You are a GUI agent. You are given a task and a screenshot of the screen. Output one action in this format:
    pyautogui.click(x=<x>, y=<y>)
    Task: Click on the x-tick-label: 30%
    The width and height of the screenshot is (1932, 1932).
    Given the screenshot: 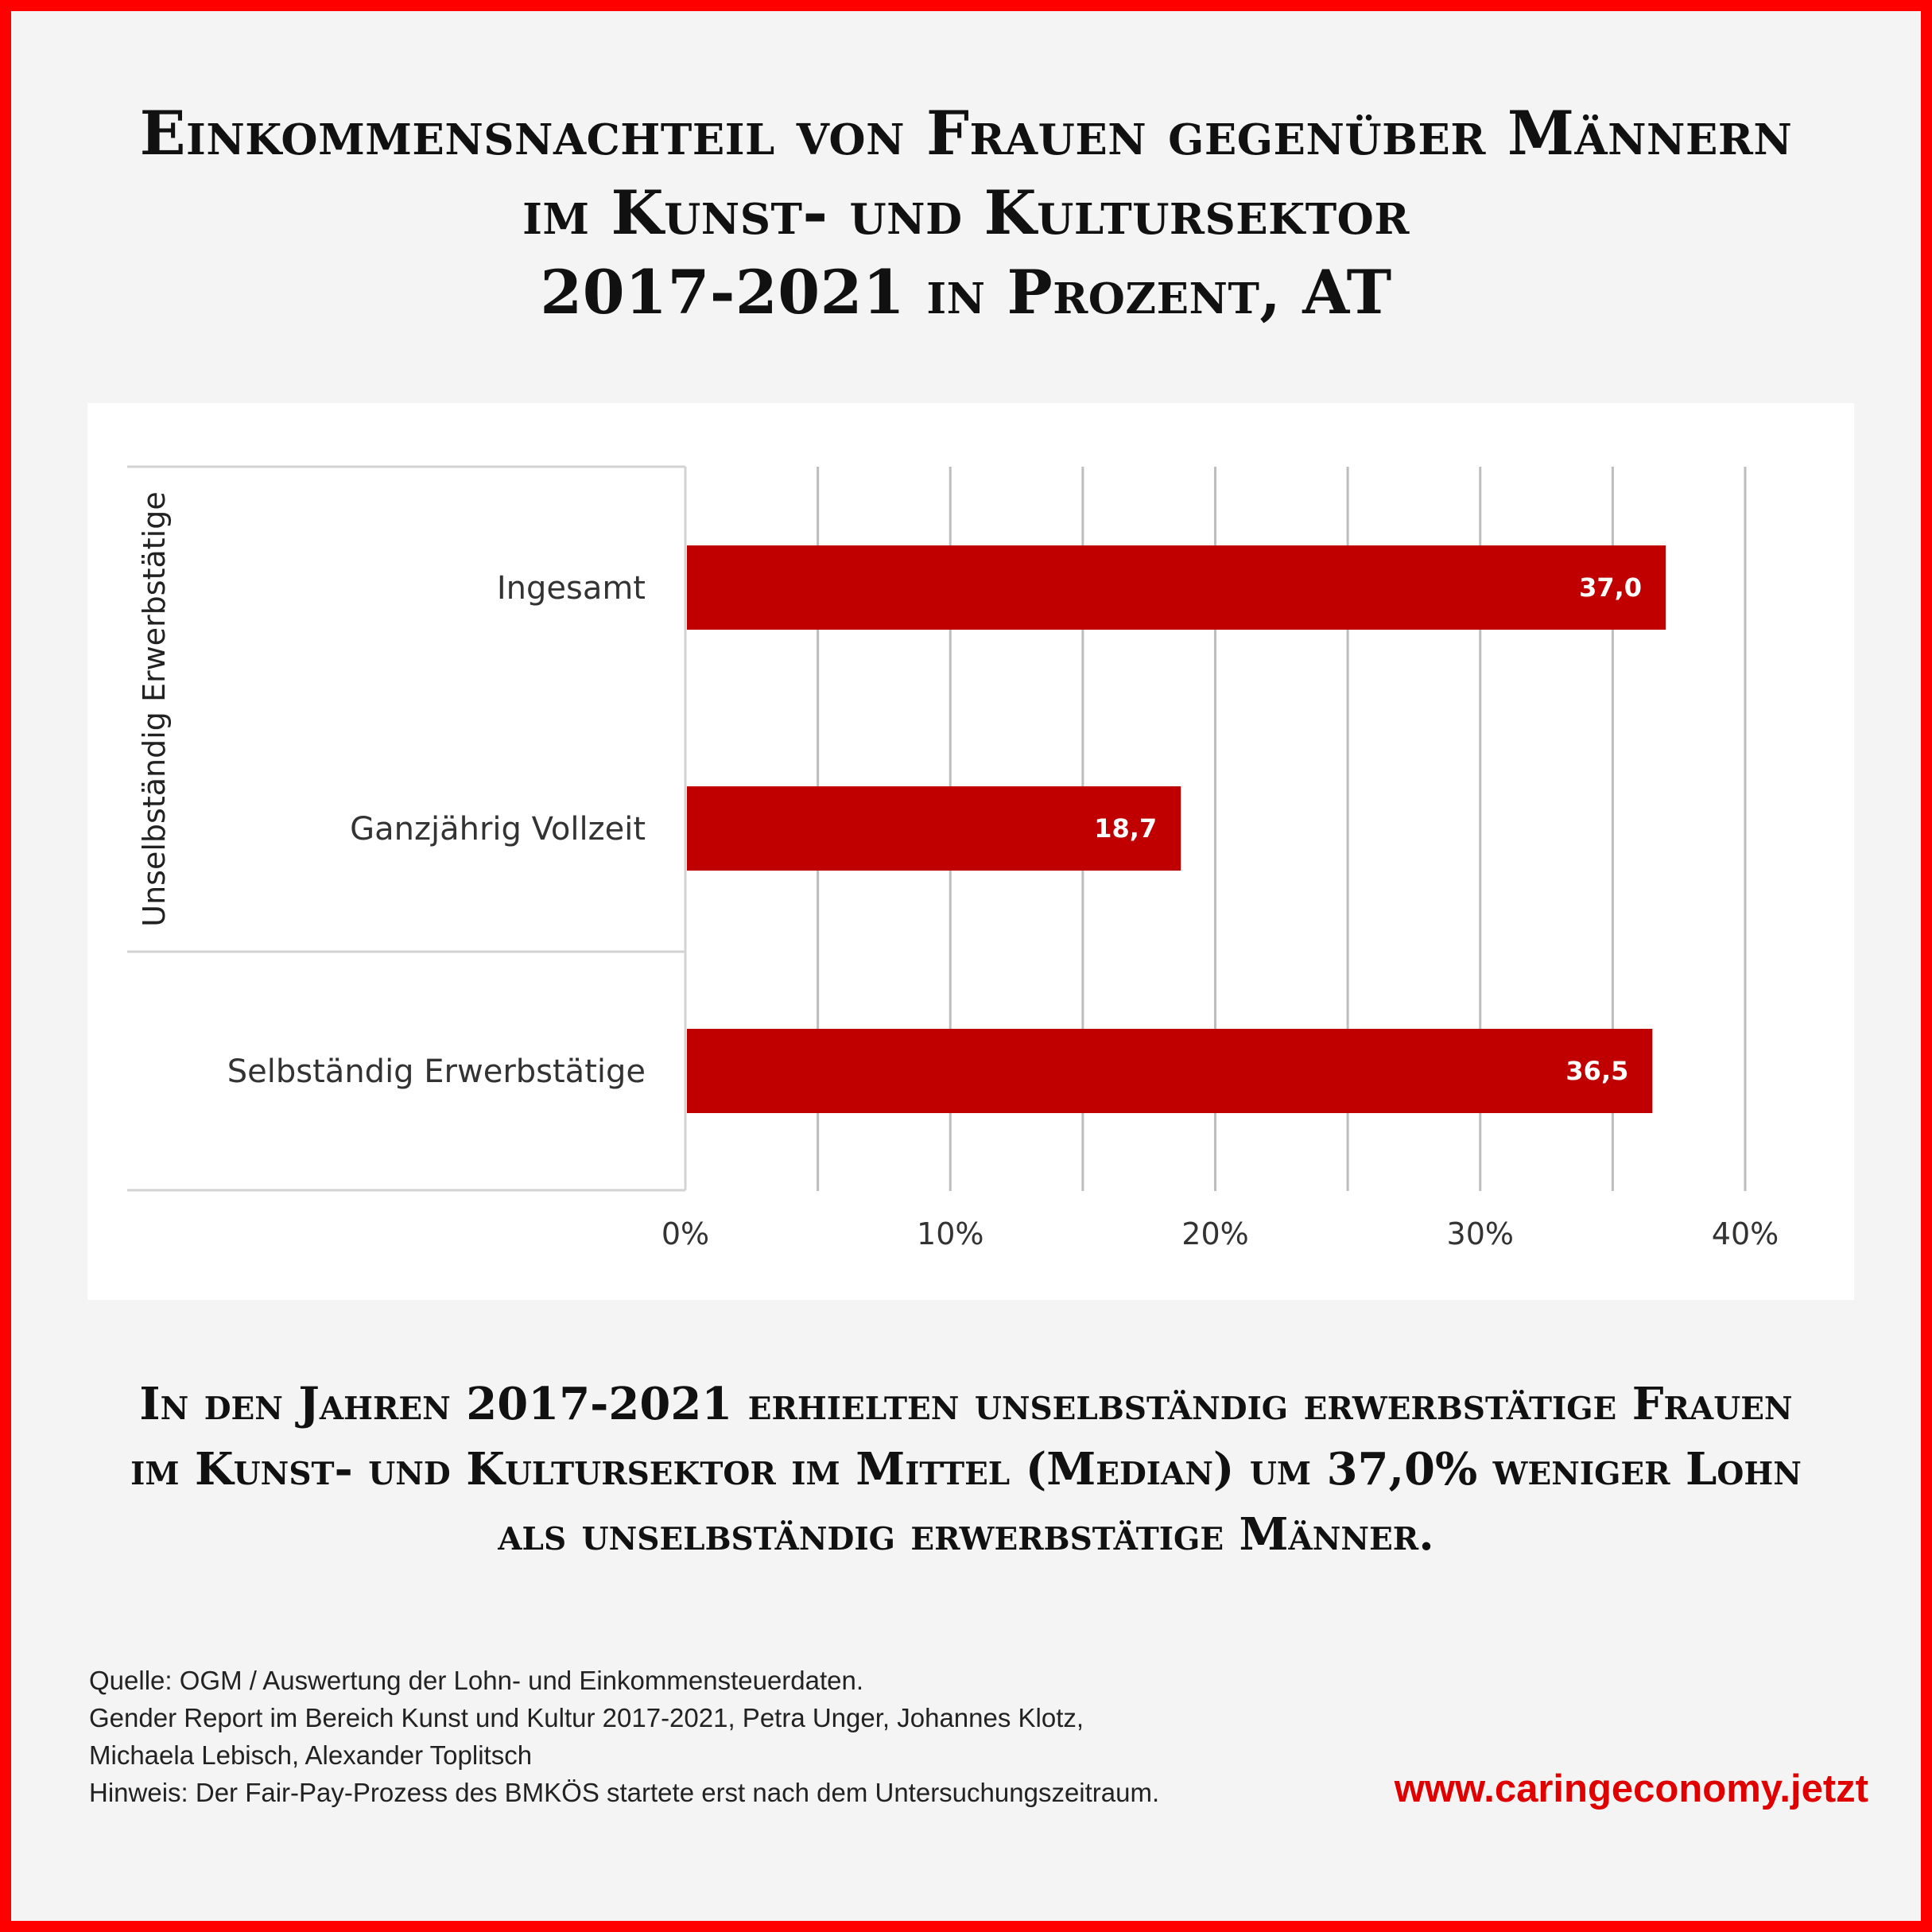 What is the action you would take?
    pyautogui.click(x=1481, y=1234)
    